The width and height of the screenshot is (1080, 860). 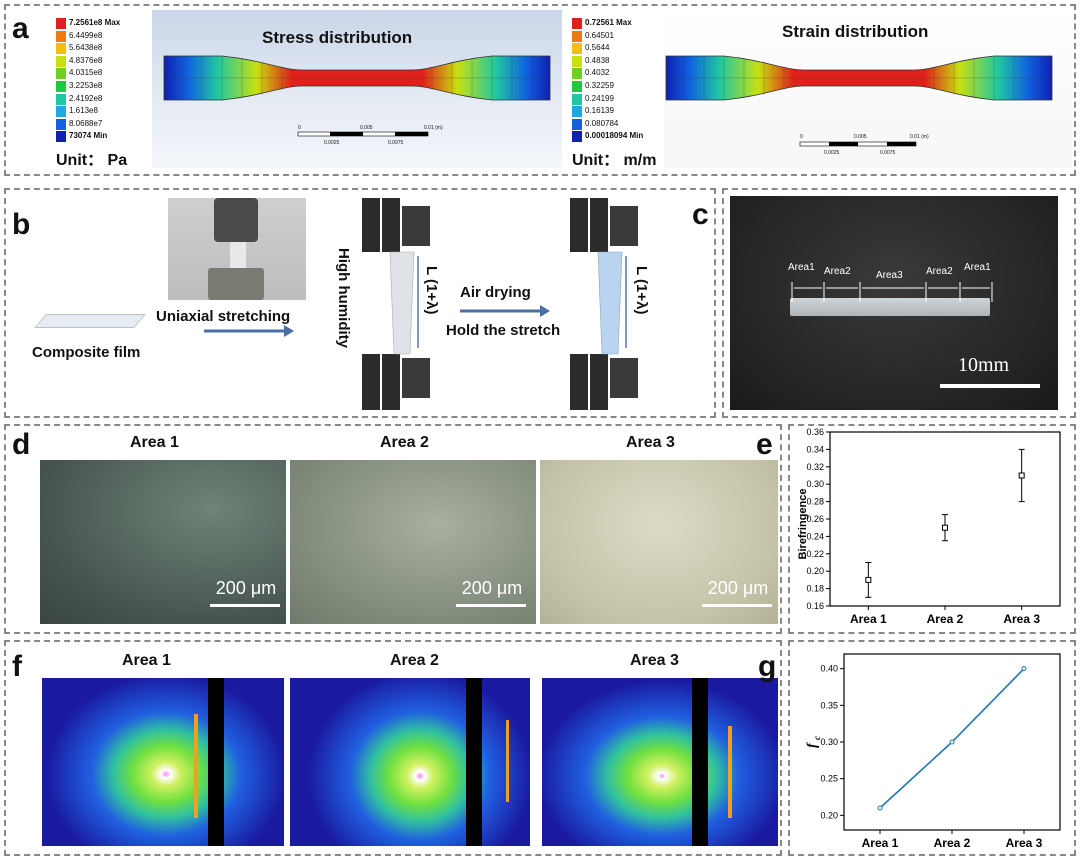 I want to click on y-tick-label: 0.16, so click(x=815, y=606).